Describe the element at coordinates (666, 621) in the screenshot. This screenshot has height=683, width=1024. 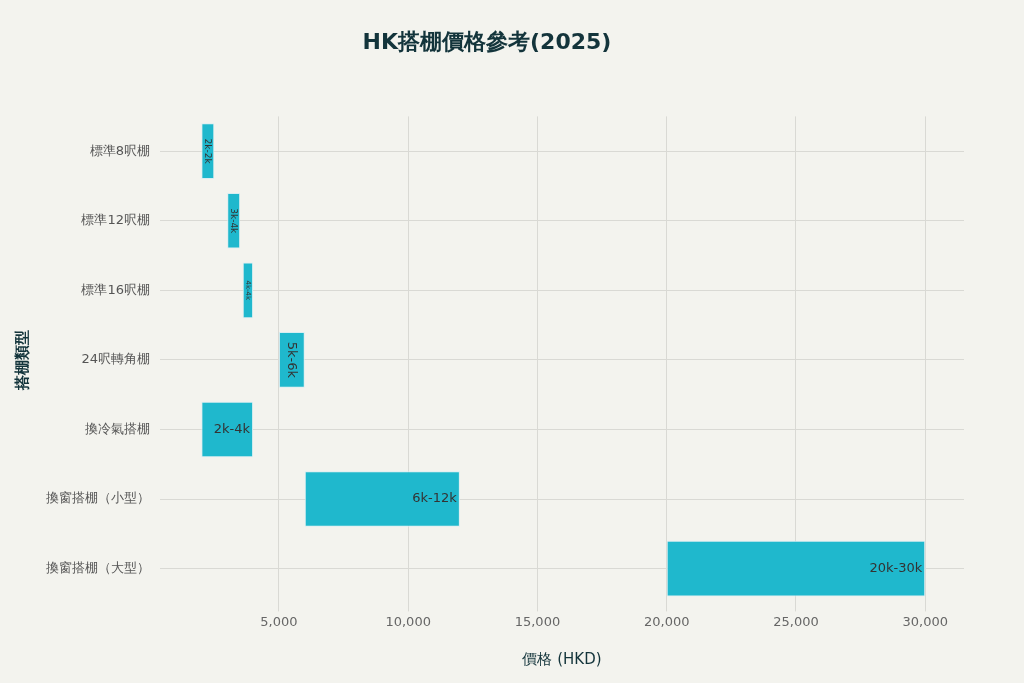
I see `x-tick-label: 20,000` at that location.